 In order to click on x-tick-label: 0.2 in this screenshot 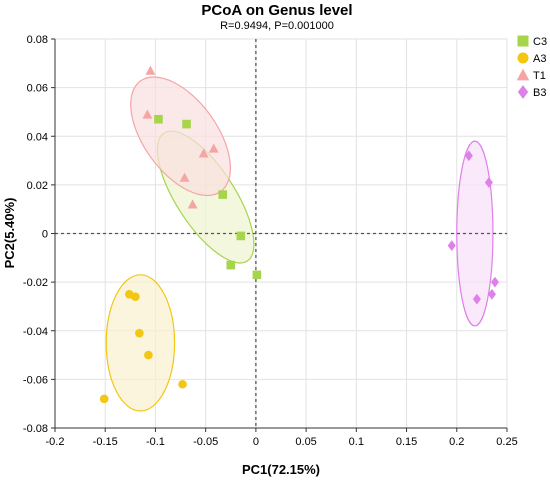, I will do `click(456, 442)`.